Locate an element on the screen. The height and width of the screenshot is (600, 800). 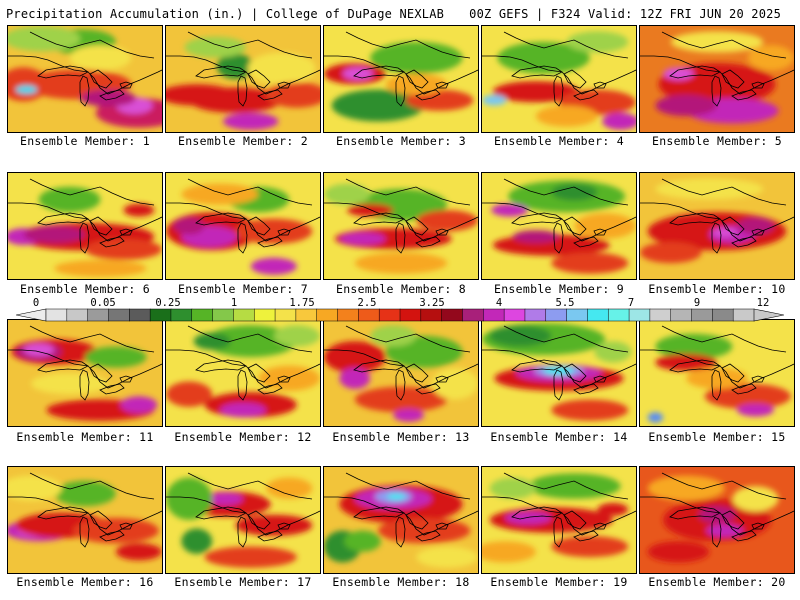
ensemble-member-label: Ensemble Member: 3 is located at coordinates (401, 141).